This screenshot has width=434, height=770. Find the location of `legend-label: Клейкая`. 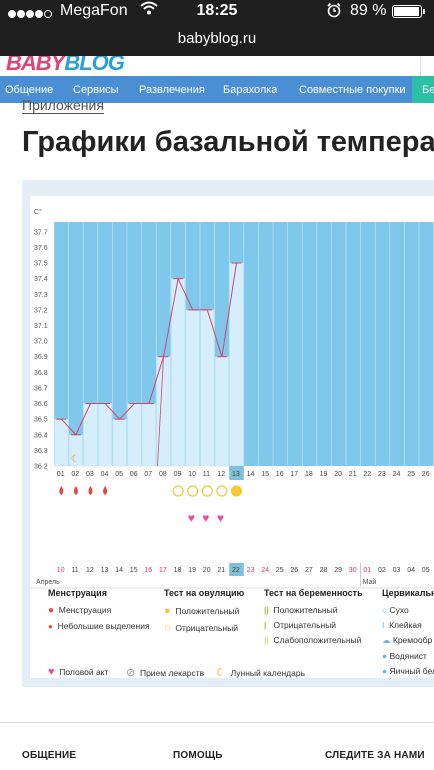

legend-label: Клейкая is located at coordinates (405, 625).